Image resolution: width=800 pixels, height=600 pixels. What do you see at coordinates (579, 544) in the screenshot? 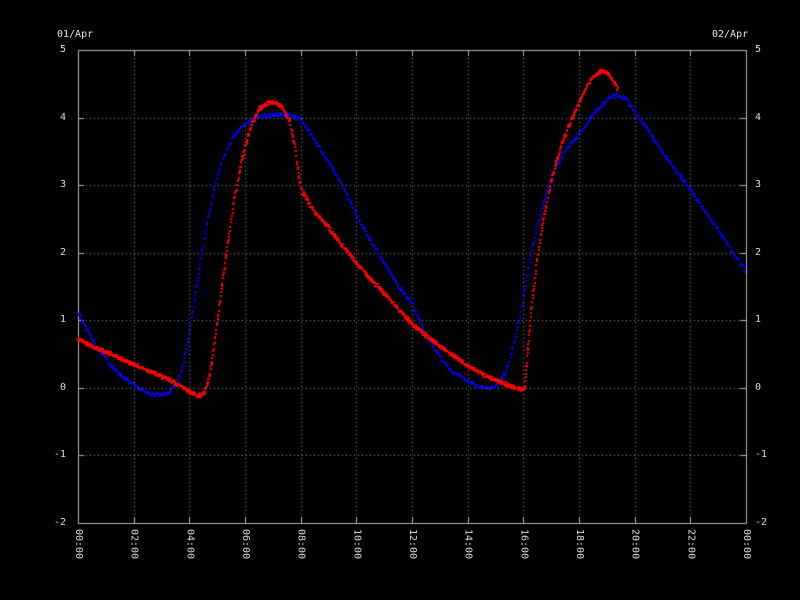
I see `x-axis-tick-label: 18:00` at bounding box center [579, 544].